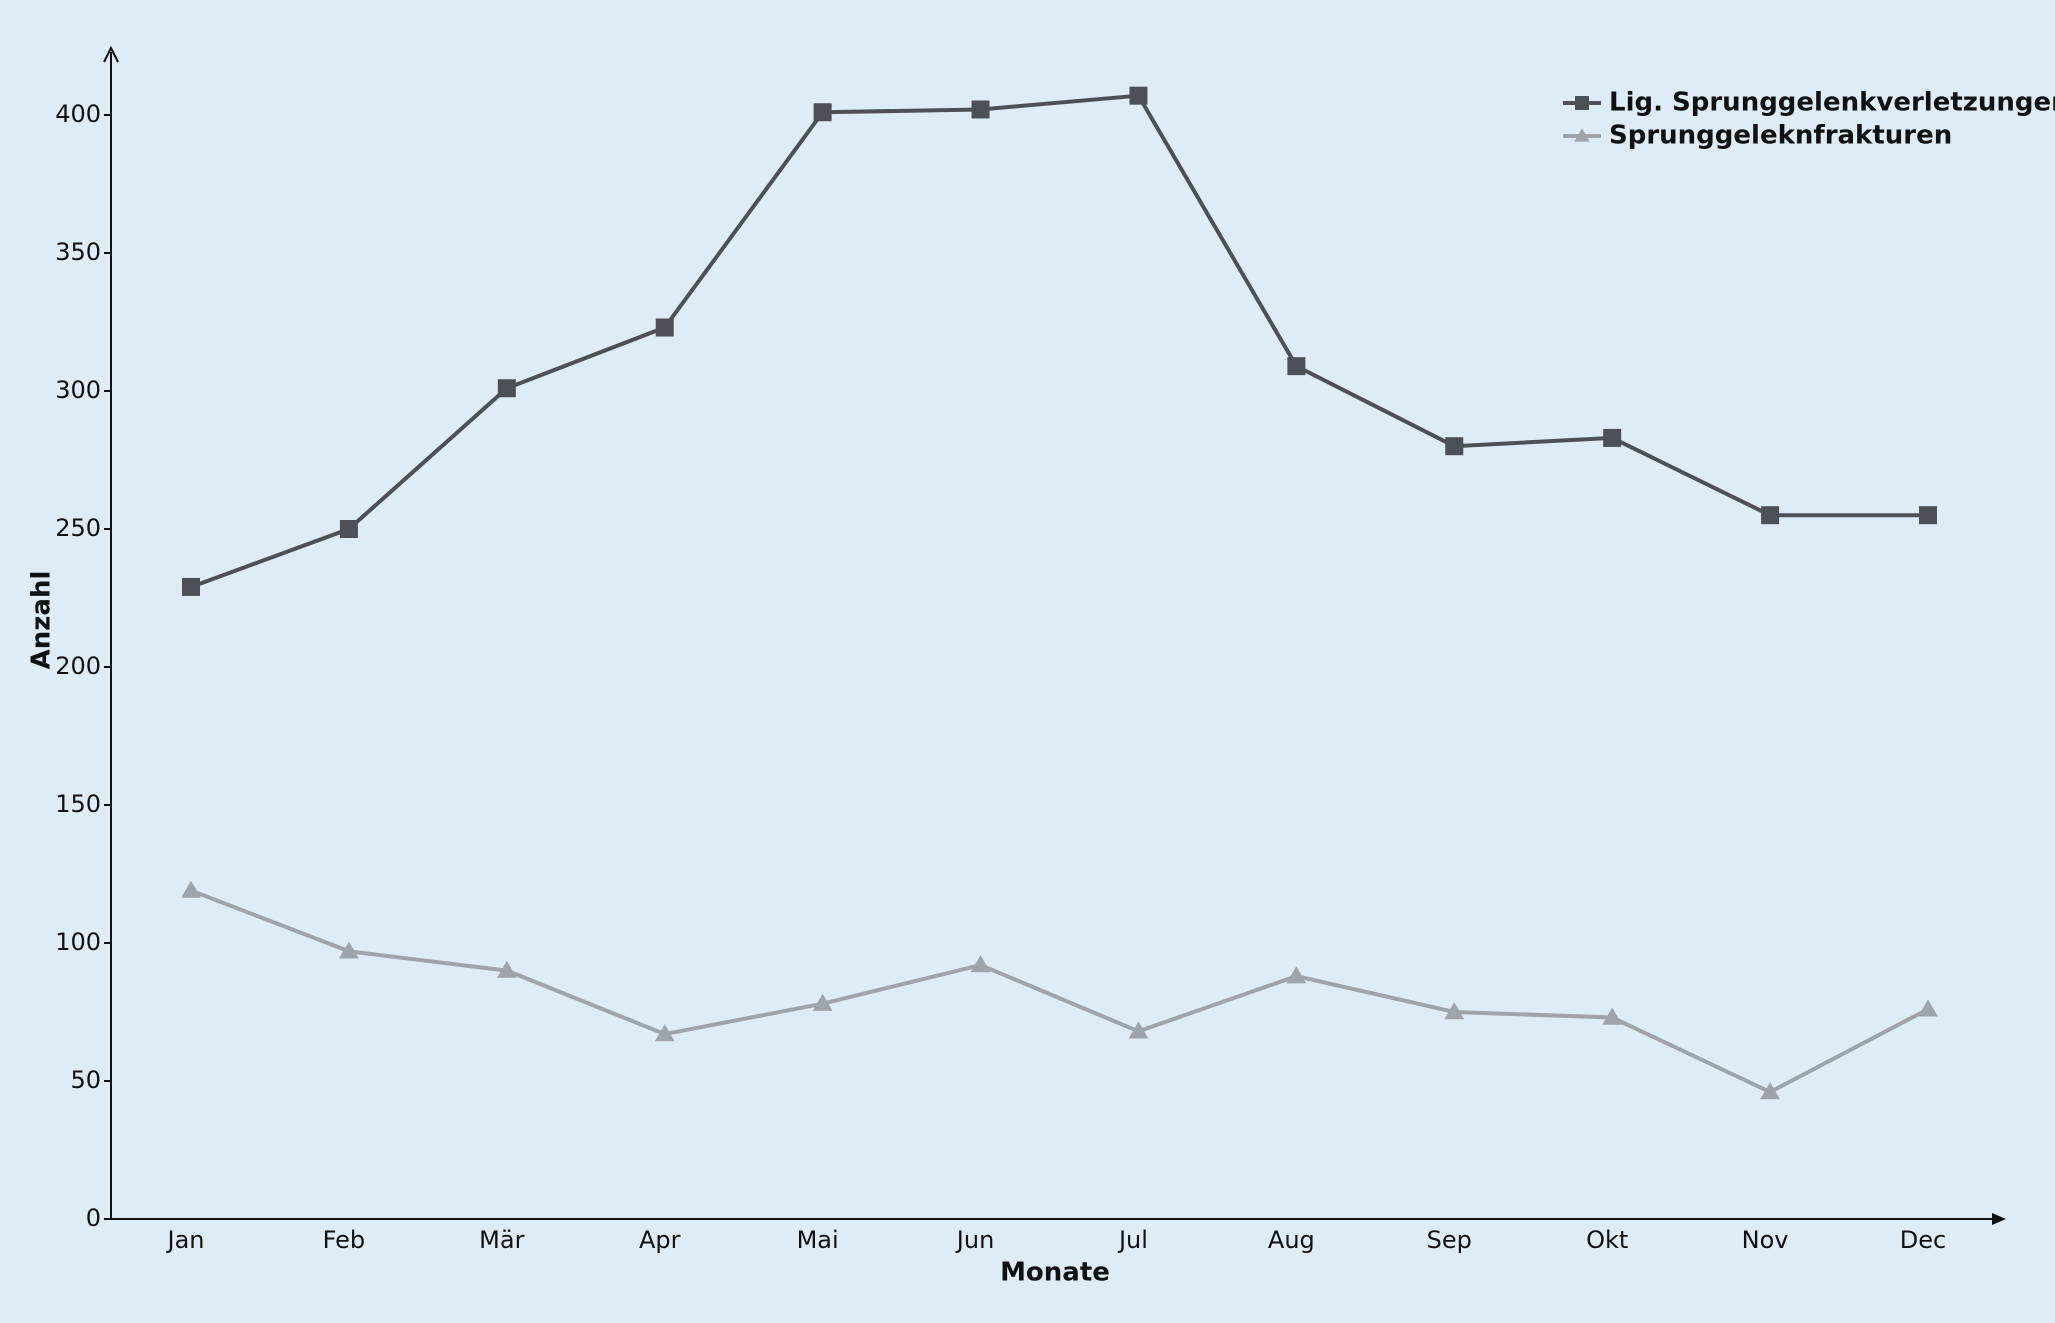  What do you see at coordinates (818, 1240) in the screenshot?
I see `x-tick-label: Mai` at bounding box center [818, 1240].